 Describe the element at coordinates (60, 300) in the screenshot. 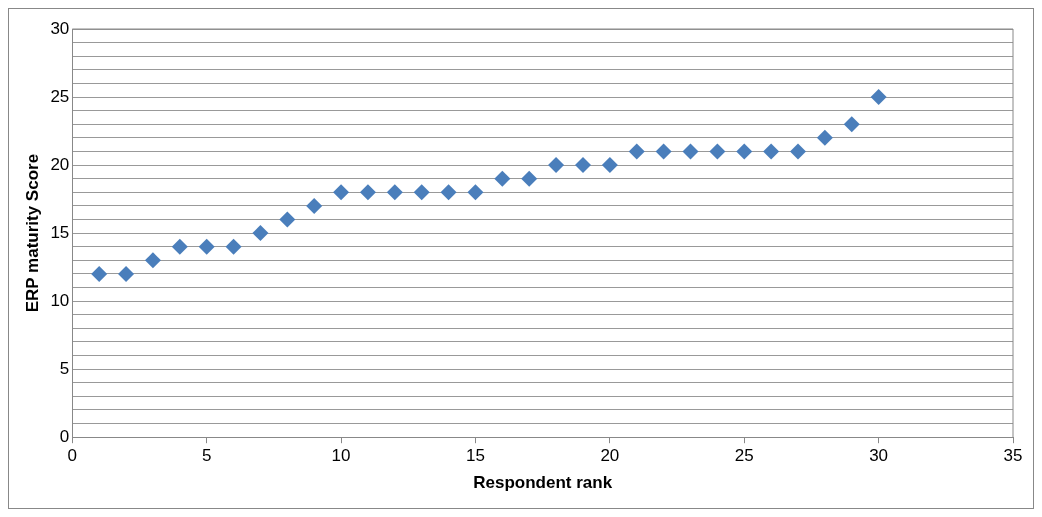

I see `y-tick-label: 10` at that location.